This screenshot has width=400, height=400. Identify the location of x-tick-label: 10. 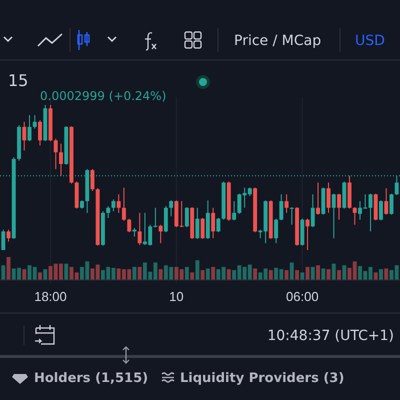
(176, 296).